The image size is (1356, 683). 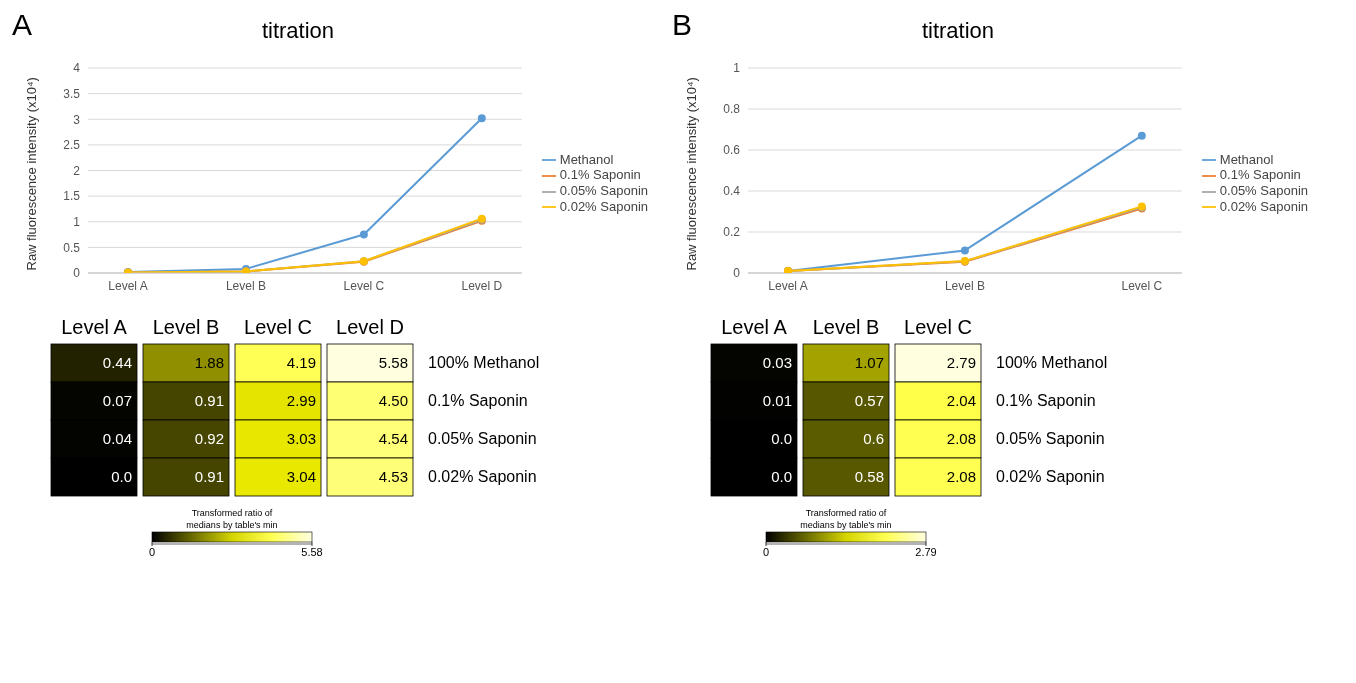 I want to click on data-label: 0.92, so click(x=209, y=438).